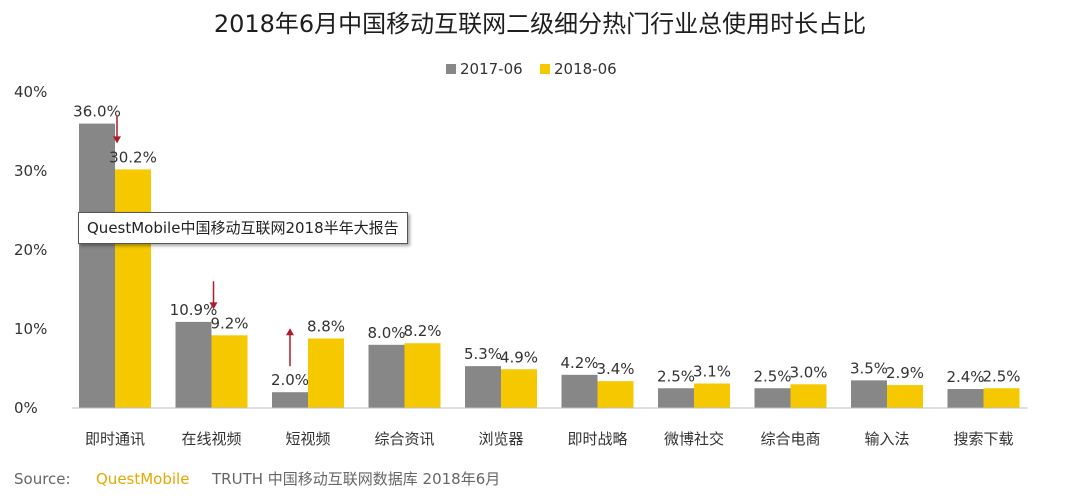 The width and height of the screenshot is (1080, 499). I want to click on data-label: 3.0%, so click(808, 372).